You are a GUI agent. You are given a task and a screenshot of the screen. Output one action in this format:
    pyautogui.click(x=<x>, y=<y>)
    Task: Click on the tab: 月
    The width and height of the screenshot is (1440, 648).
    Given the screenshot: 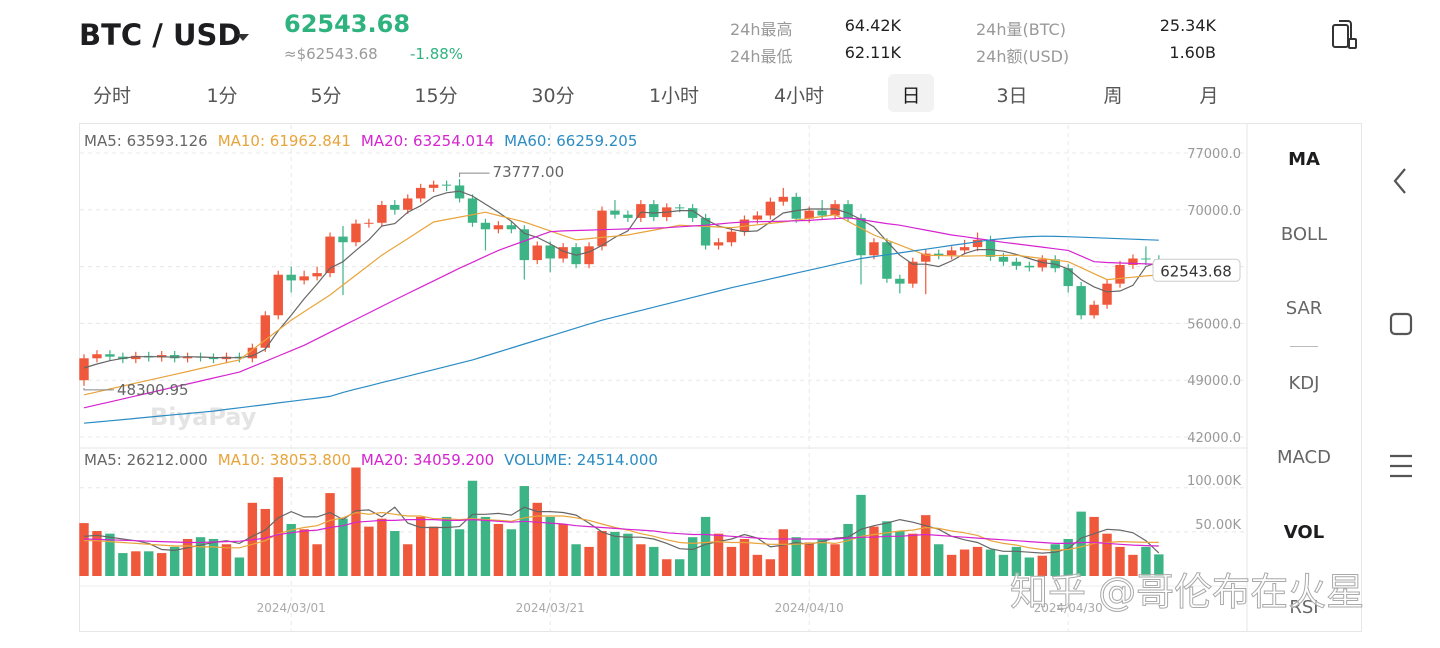 What is the action you would take?
    pyautogui.click(x=1209, y=96)
    